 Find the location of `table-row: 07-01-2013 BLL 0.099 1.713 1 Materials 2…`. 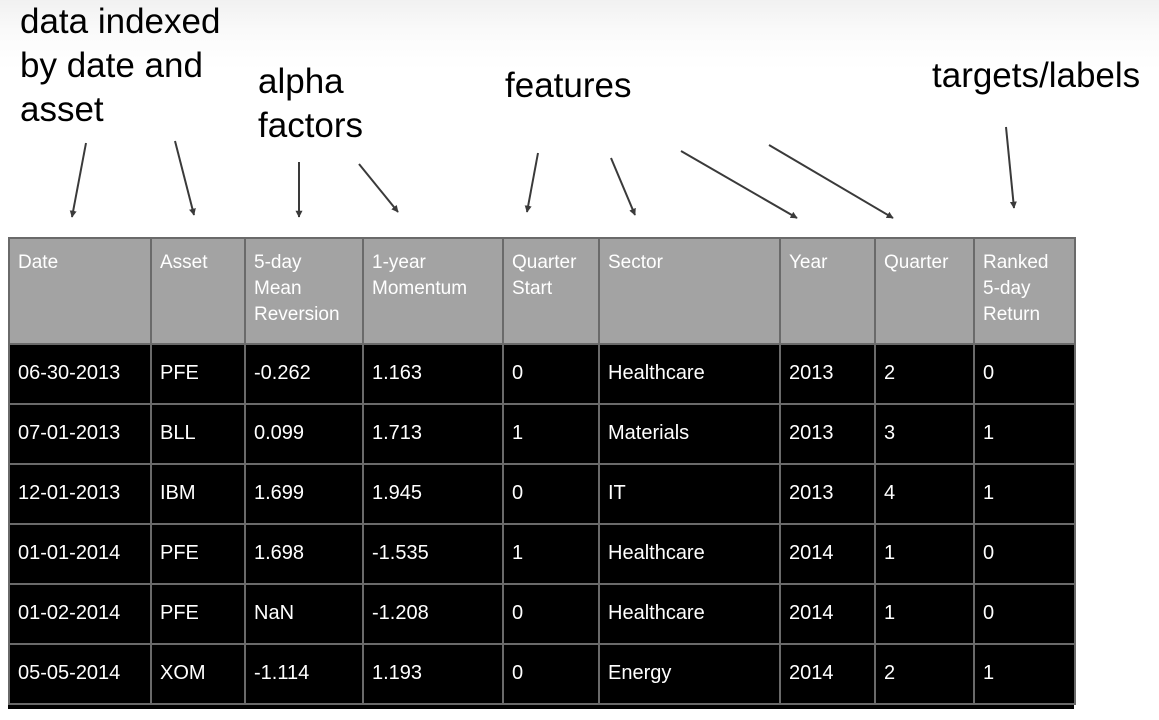

table-row: 07-01-2013 BLL 0.099 1.713 1 Materials 2… is located at coordinates (542, 434).